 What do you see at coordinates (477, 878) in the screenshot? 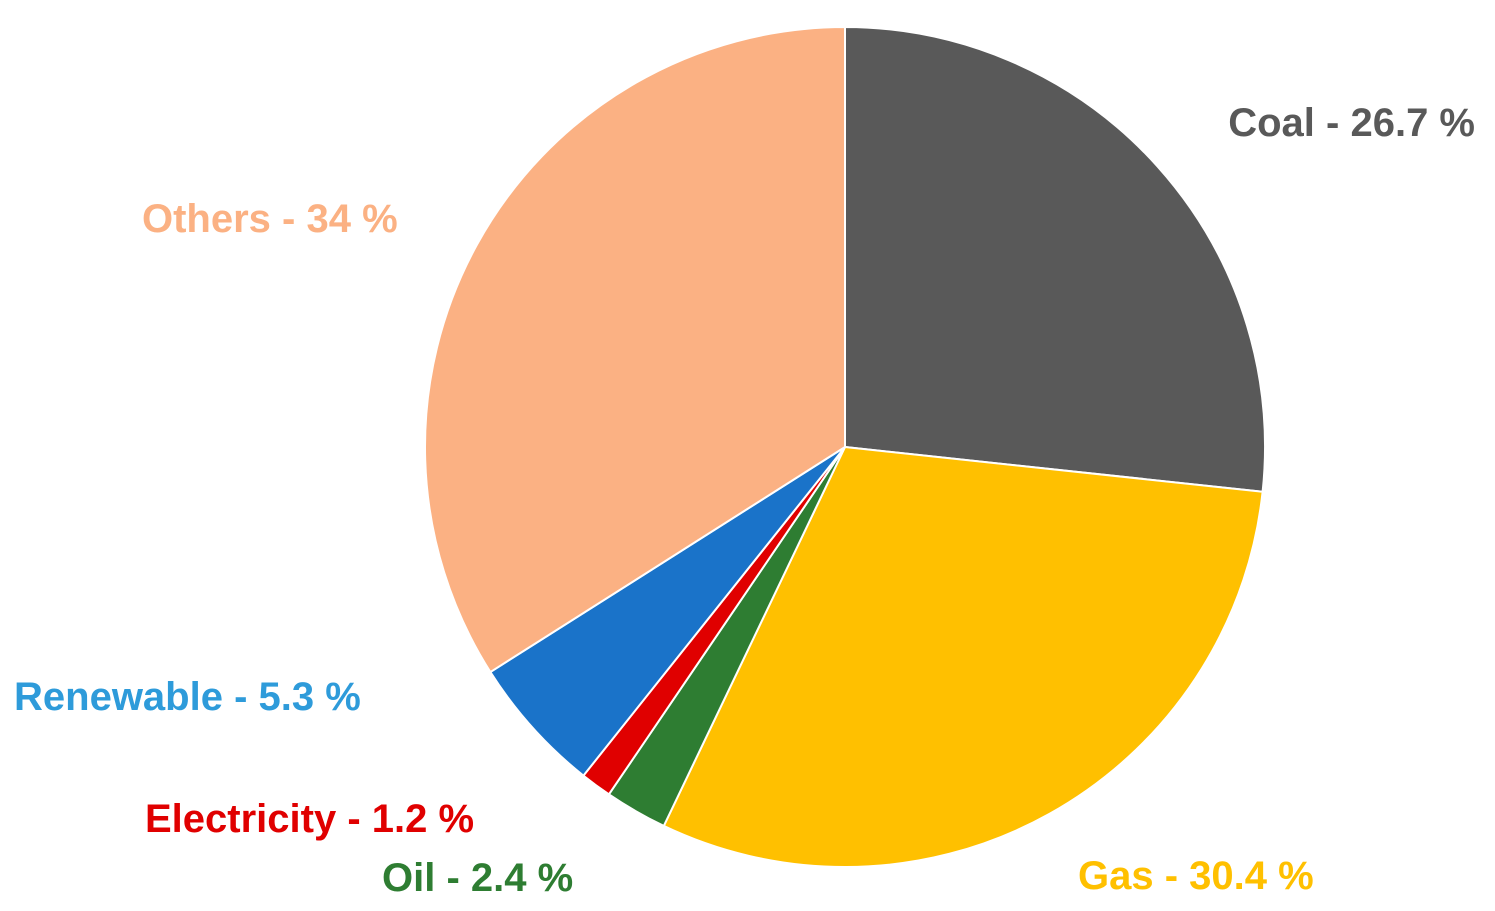
I see `slice-label-oil: Oil - 2.4 %` at bounding box center [477, 878].